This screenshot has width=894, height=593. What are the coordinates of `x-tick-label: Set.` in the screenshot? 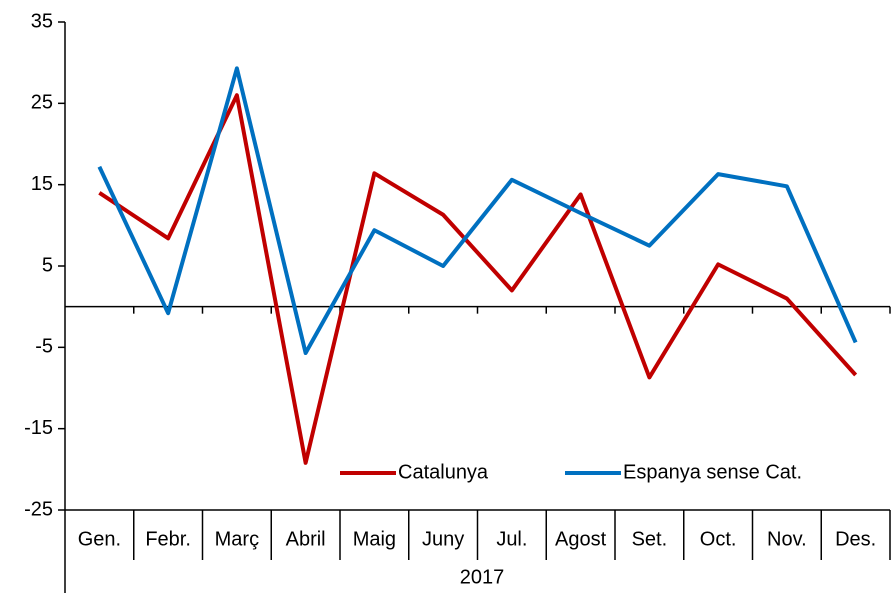 It's located at (650, 539).